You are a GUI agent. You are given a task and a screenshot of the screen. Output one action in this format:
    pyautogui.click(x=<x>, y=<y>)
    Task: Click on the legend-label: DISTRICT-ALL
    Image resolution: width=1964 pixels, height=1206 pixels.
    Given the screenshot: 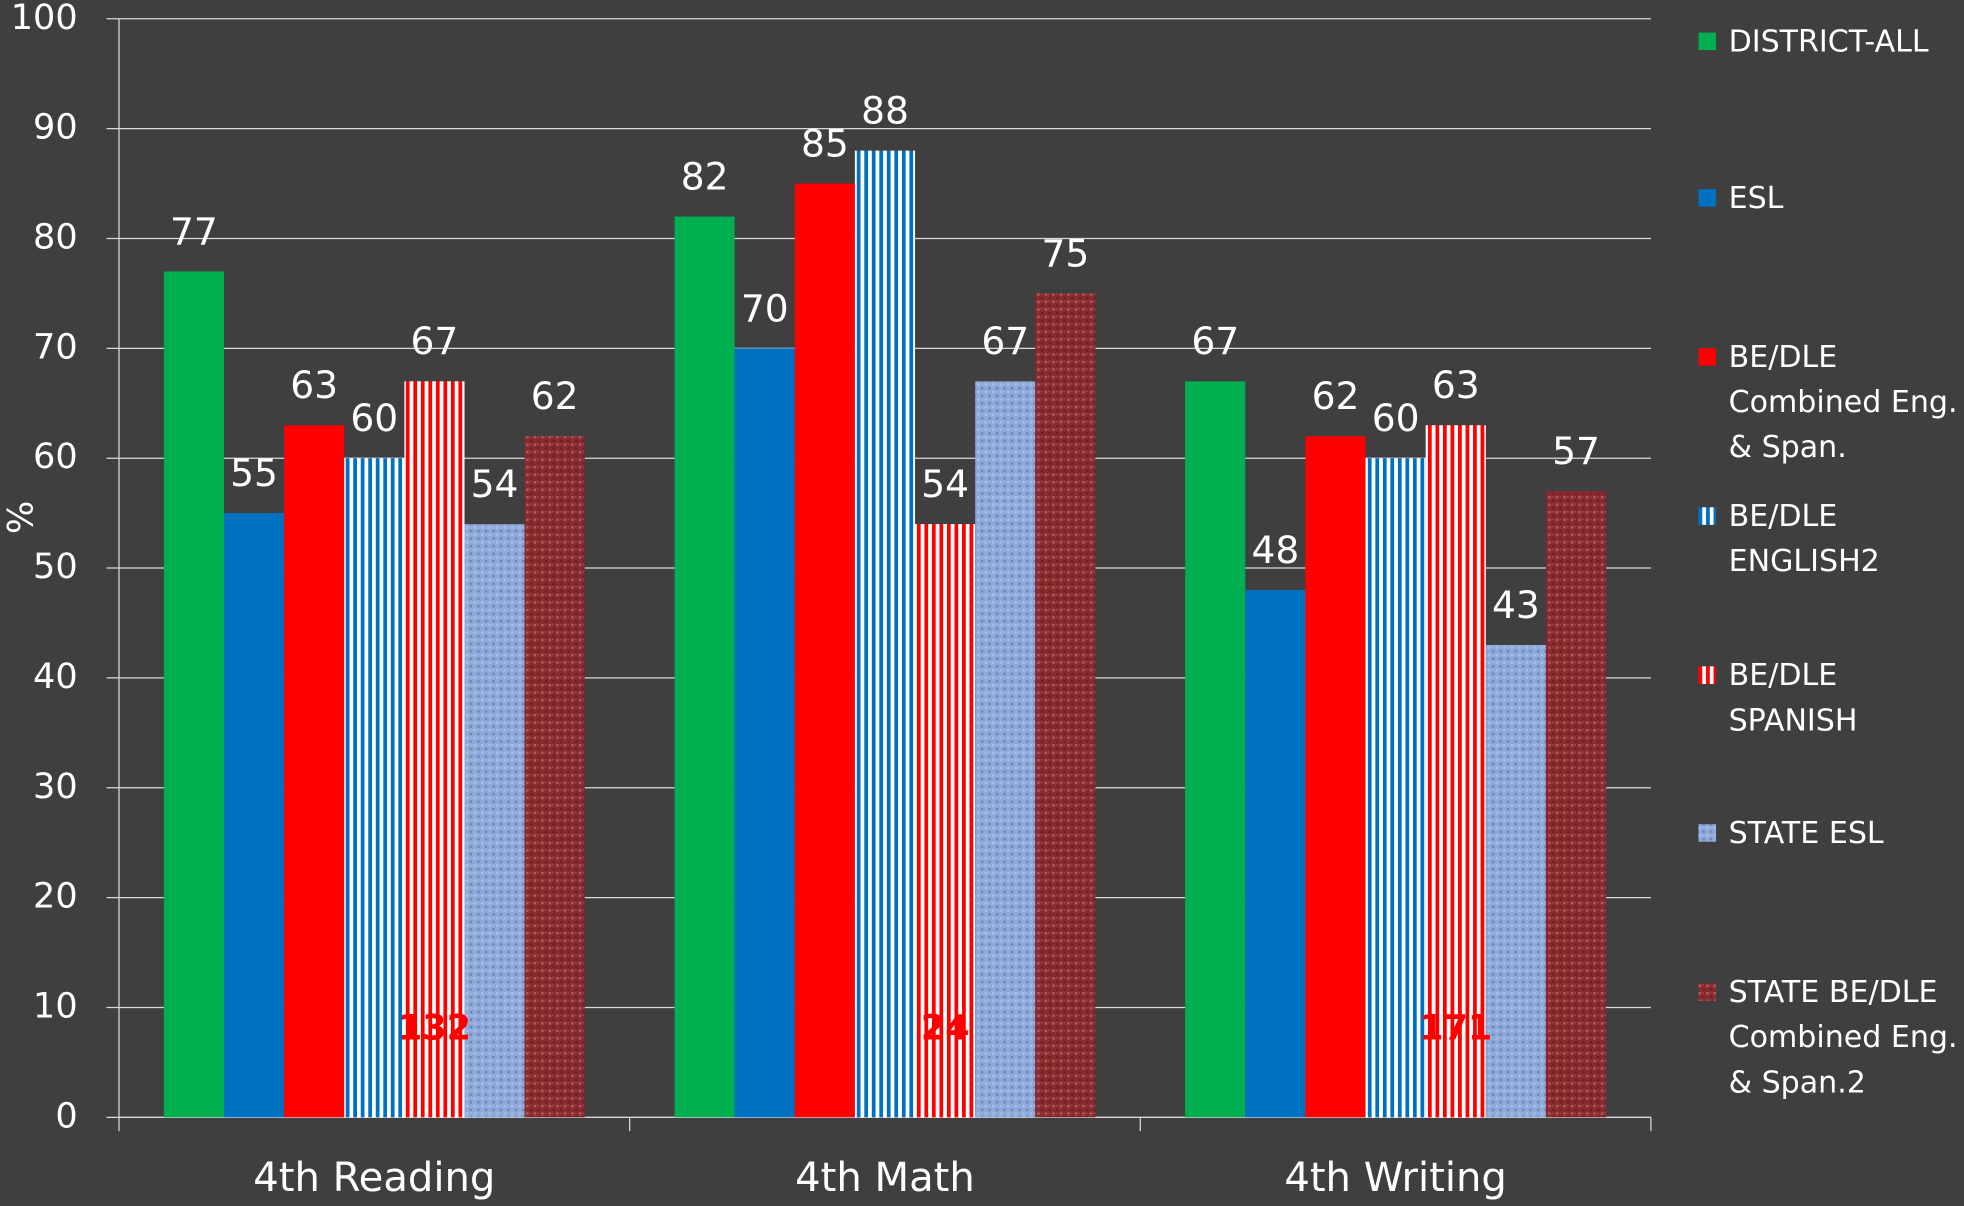 What is the action you would take?
    pyautogui.click(x=1828, y=41)
    